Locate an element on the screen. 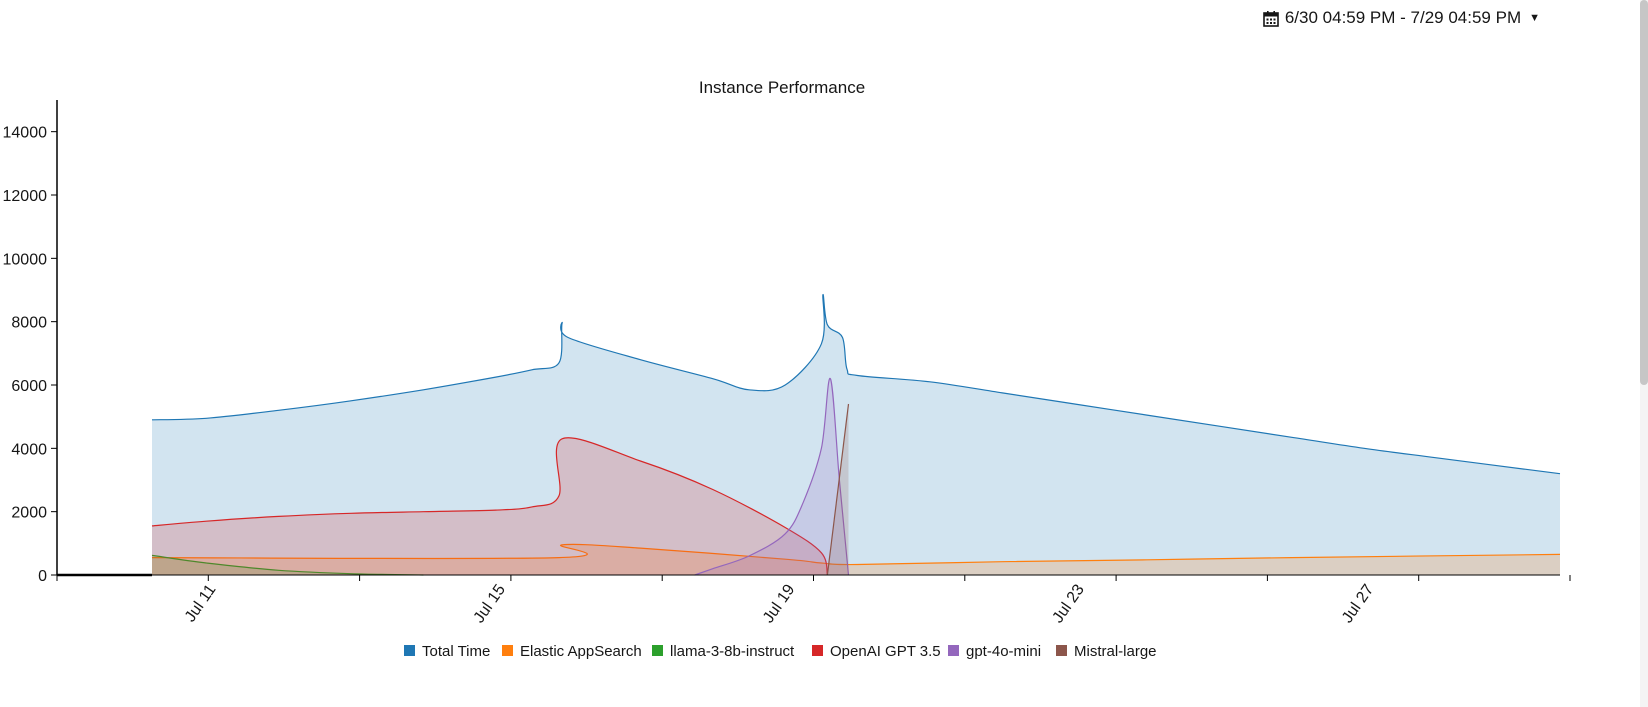  x-tick-label: Jul 23 is located at coordinates (1068, 603).